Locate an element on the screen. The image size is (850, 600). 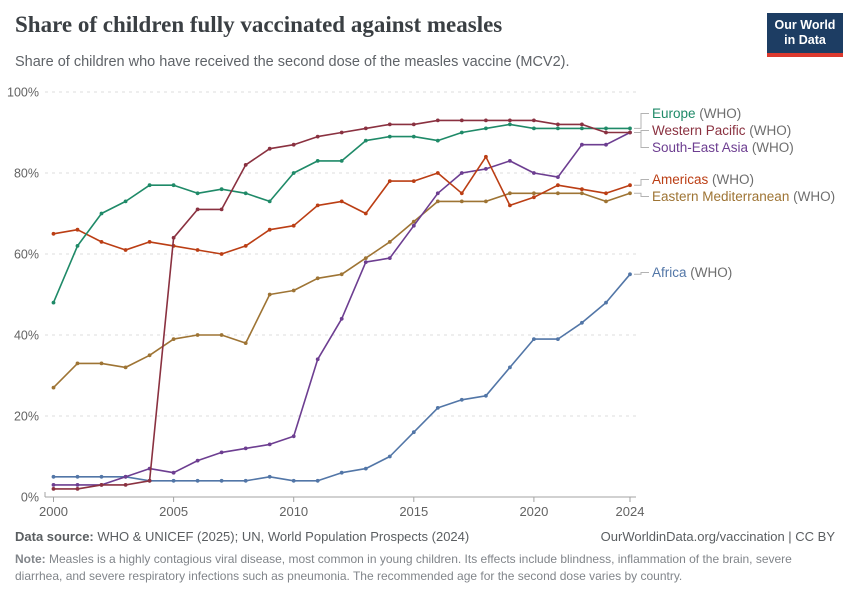
data-point-eastern-mediterranean-2009 is located at coordinates (269, 294).